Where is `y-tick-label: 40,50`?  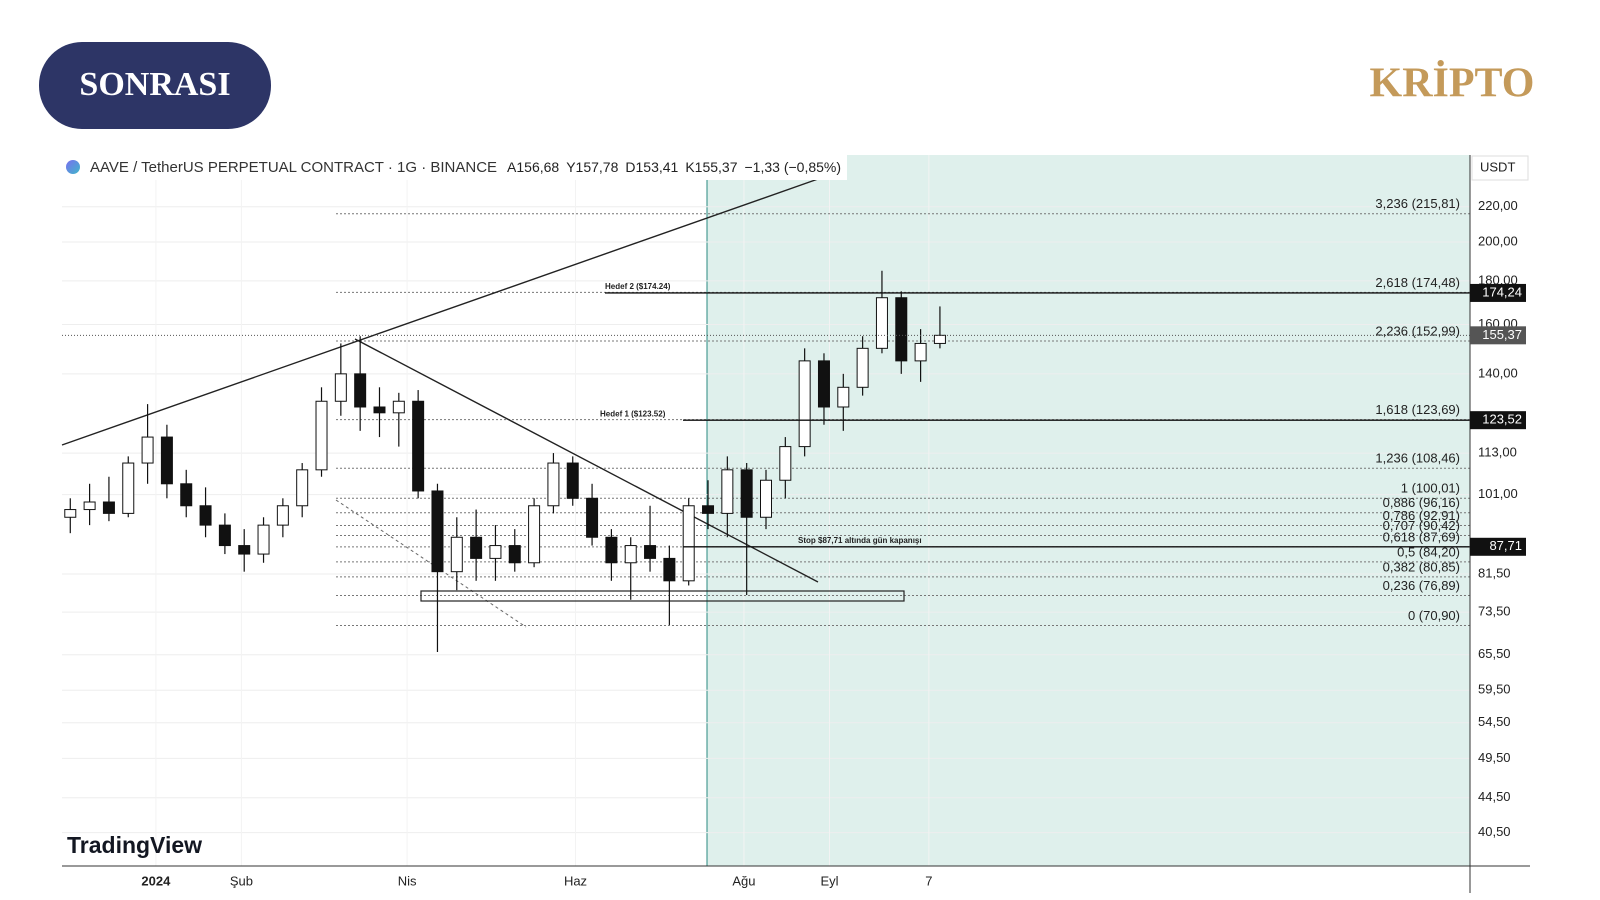 y-tick-label: 40,50 is located at coordinates (1494, 831).